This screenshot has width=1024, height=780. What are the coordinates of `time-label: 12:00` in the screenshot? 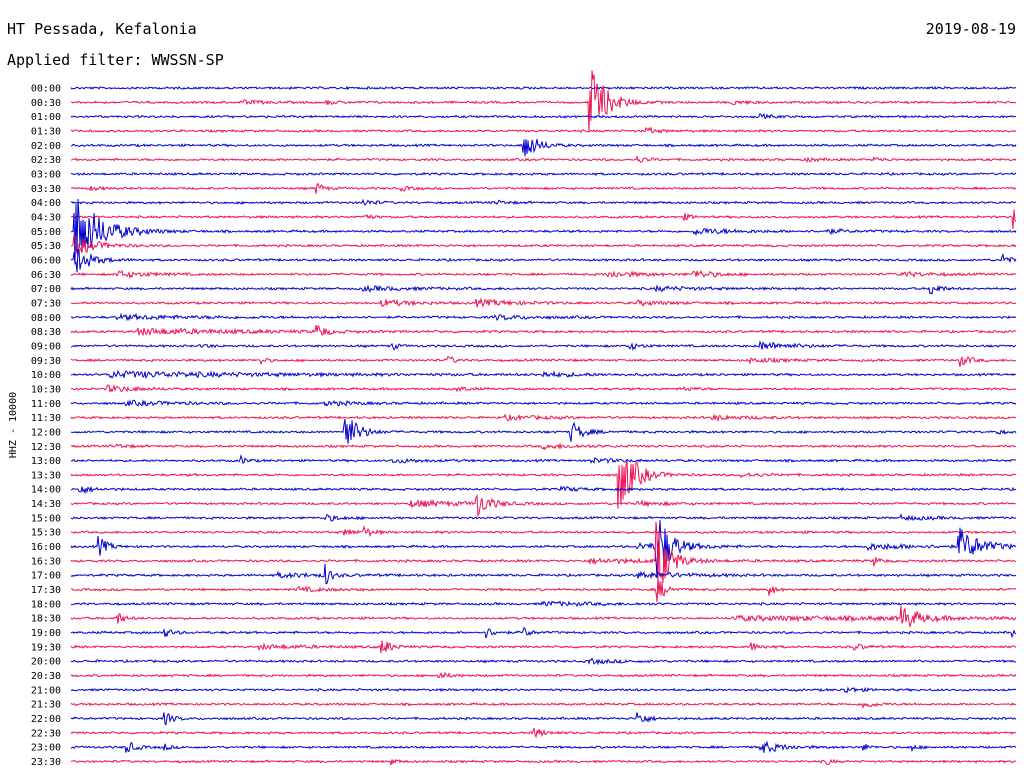 It's located at (46, 432).